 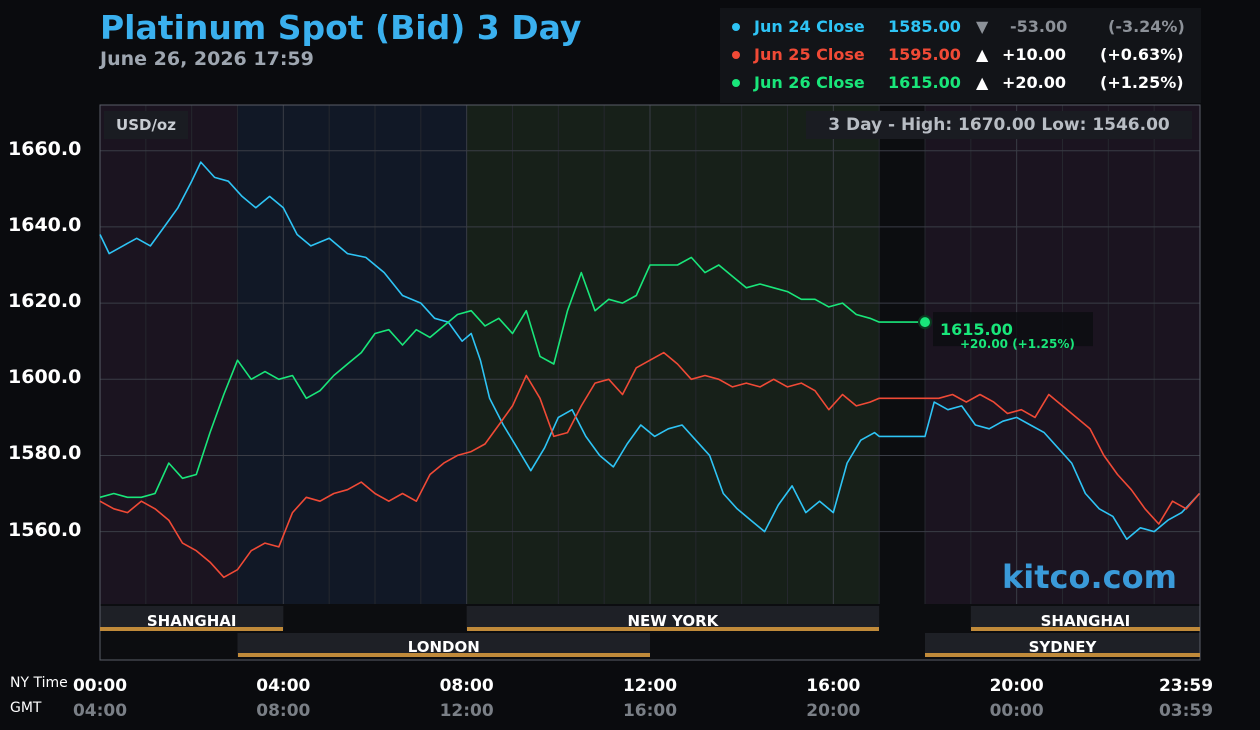 What do you see at coordinates (1034, 54) in the screenshot?
I see `legend-change: +10.00` at bounding box center [1034, 54].